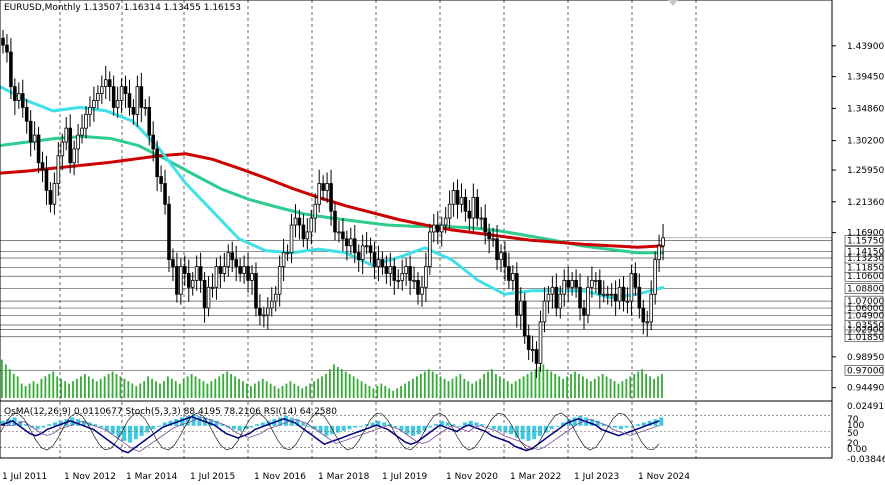 The image size is (885, 485). Describe the element at coordinates (866, 407) in the screenshot. I see `indicator-tick-label: 0.024918` at that location.